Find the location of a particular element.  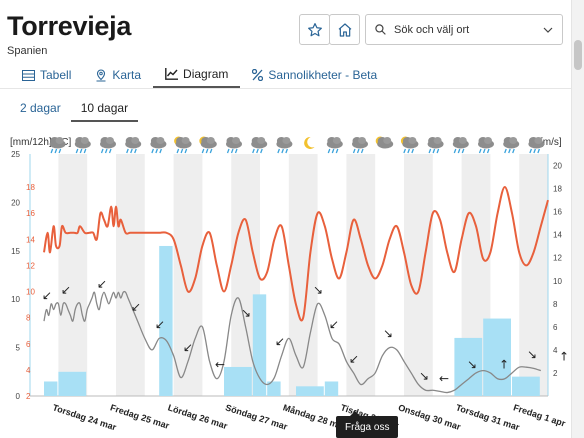

wind-tick-label: 14 is located at coordinates (557, 235).